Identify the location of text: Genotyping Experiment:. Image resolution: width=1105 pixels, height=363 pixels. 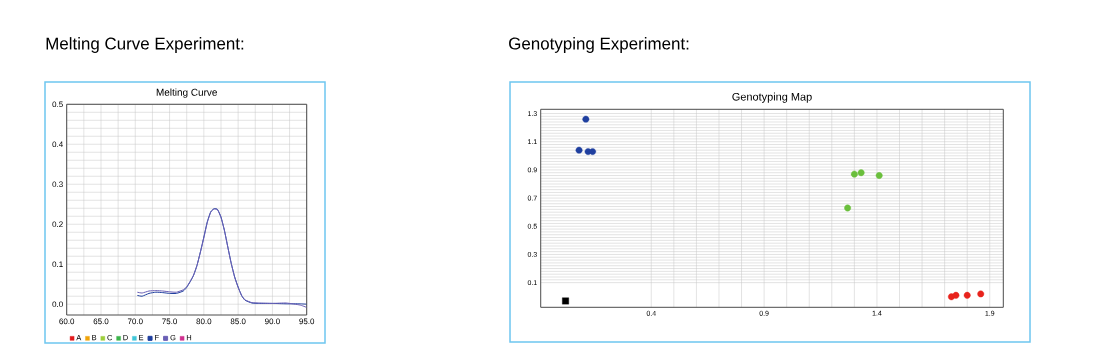
(599, 45).